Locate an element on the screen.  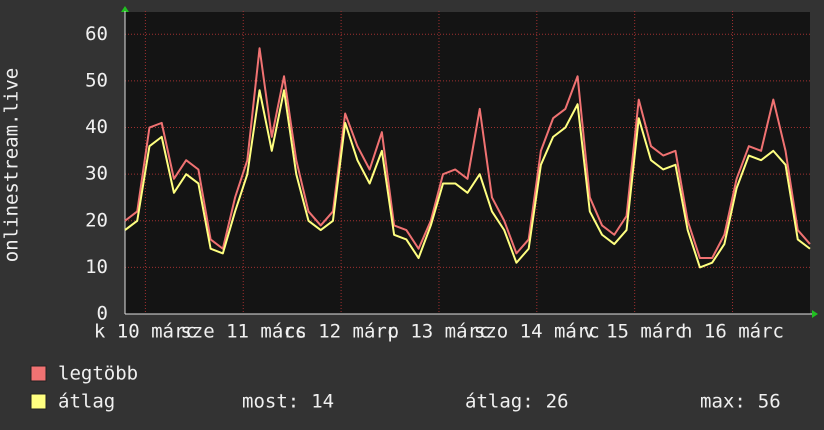
legend-label: legtöbb is located at coordinates (98, 374).